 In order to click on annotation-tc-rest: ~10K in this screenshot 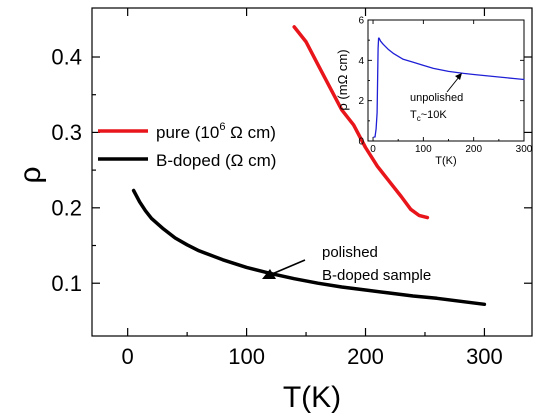, I will do `click(434, 115)`.